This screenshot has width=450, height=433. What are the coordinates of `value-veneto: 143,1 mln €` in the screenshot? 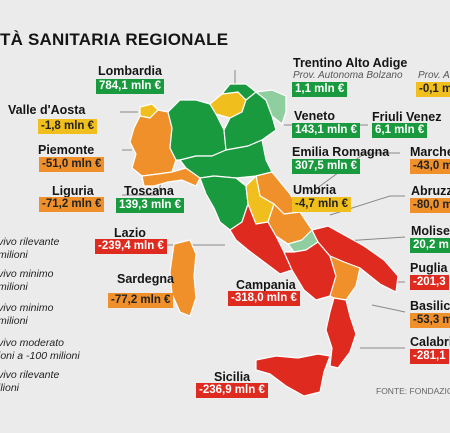 It's located at (326, 130).